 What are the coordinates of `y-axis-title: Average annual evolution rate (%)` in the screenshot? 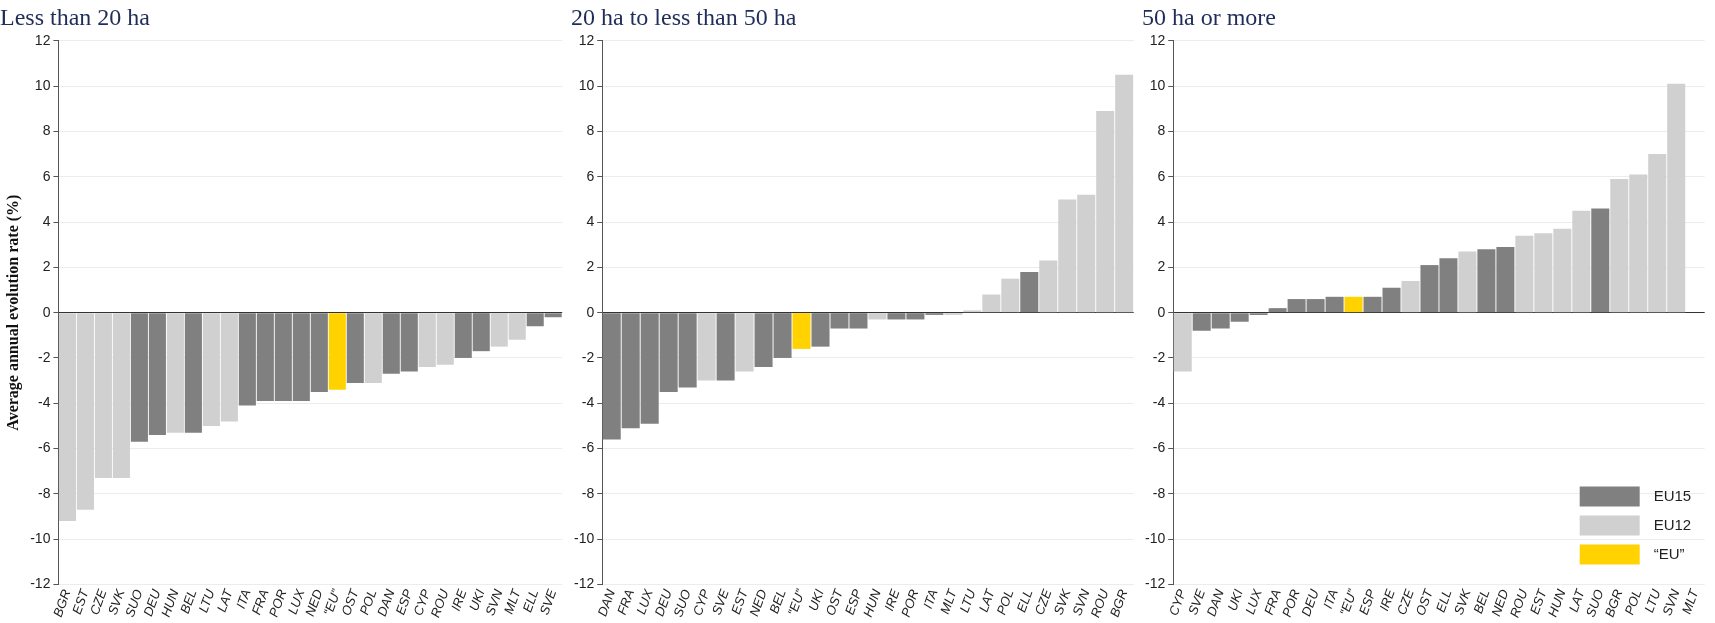 It's located at (12, 312).